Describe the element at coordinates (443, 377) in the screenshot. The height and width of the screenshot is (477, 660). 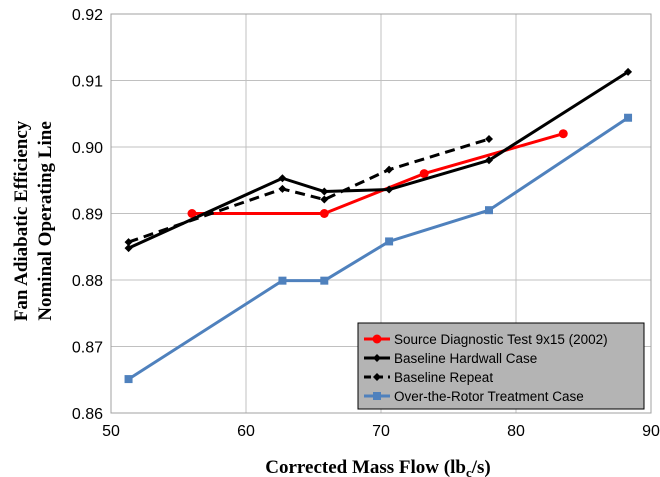
I see `legend-label: Baseline Repeat` at that location.